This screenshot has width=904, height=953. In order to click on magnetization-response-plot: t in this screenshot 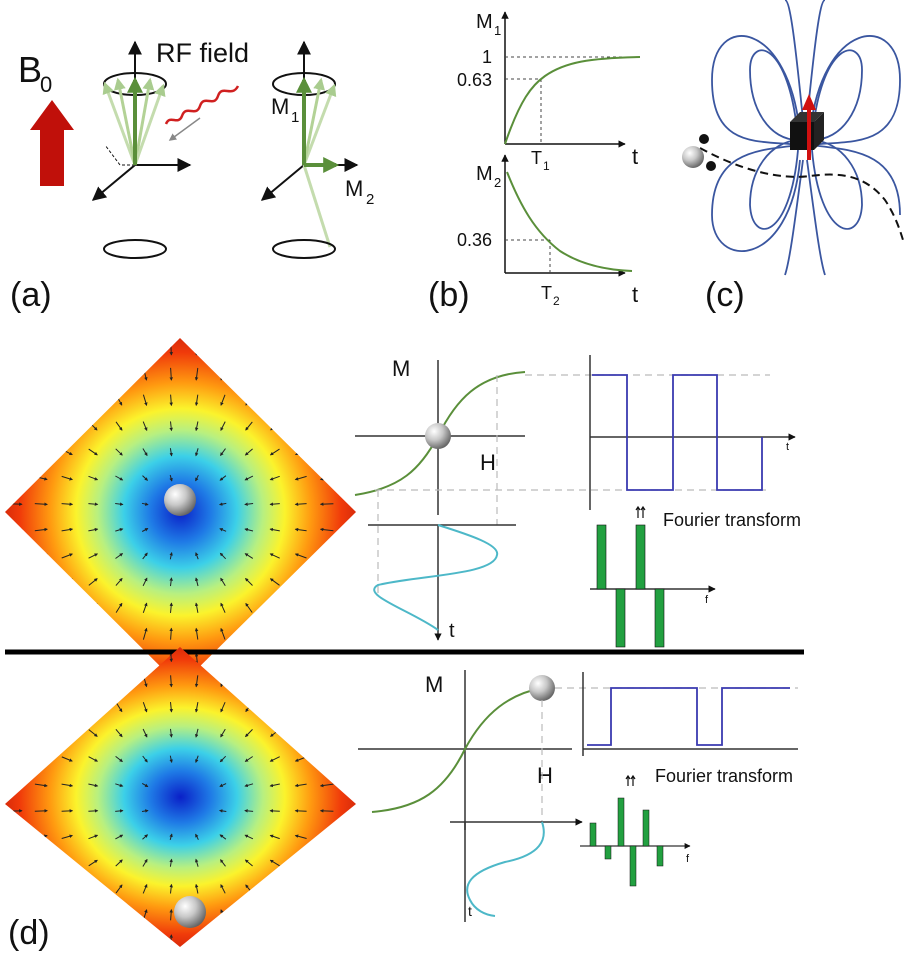, I will do `click(692, 432)`.